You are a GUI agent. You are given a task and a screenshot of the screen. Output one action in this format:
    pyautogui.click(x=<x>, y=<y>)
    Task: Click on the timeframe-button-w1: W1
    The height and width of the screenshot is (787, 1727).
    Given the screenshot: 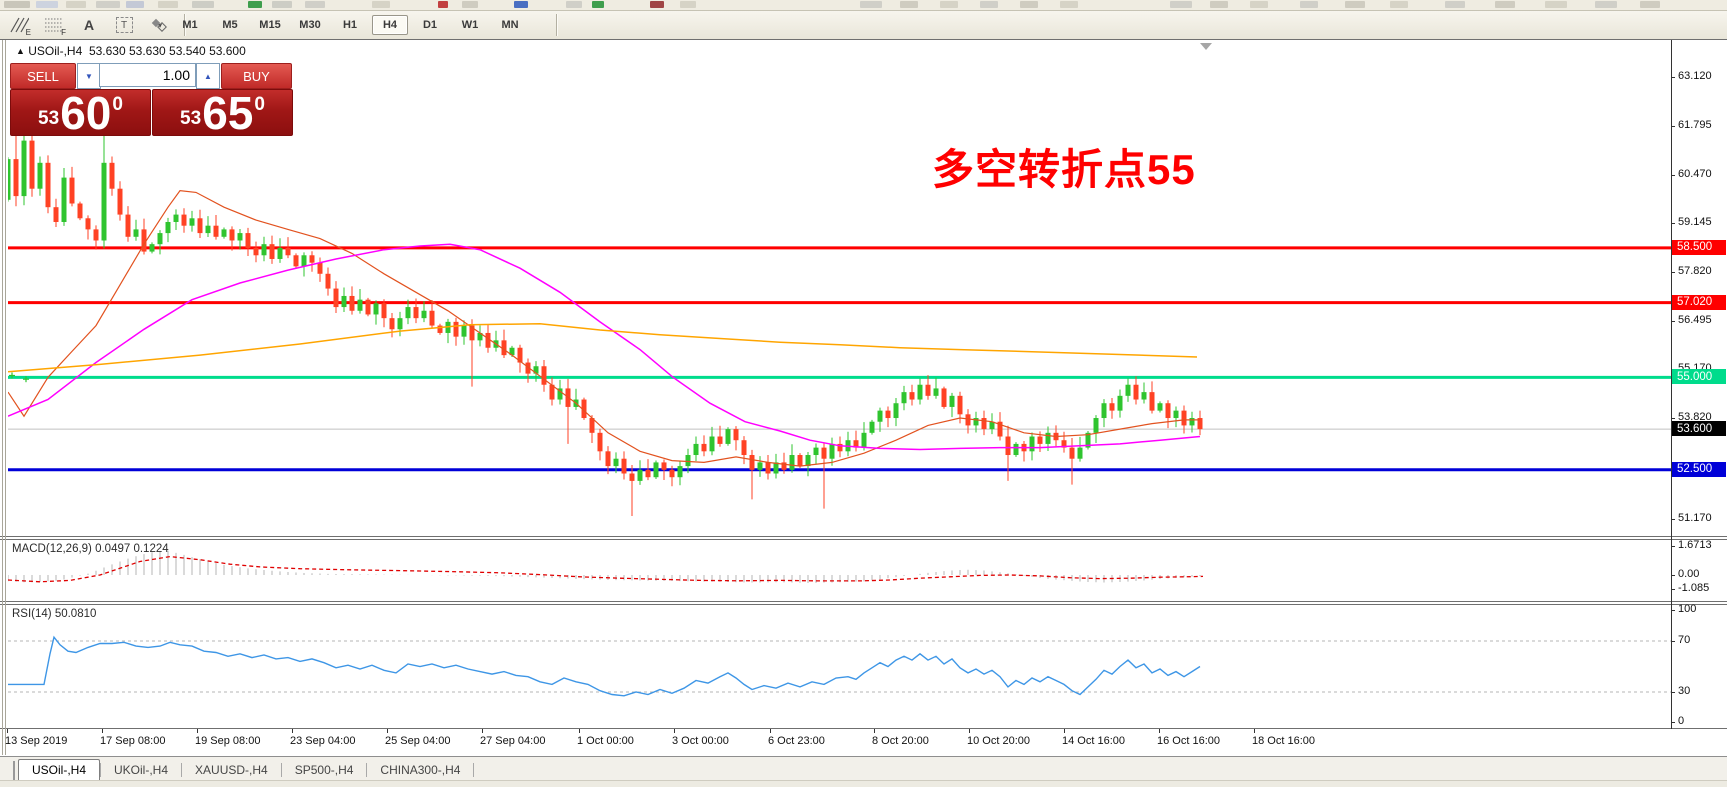 What is the action you would take?
    pyautogui.click(x=470, y=25)
    